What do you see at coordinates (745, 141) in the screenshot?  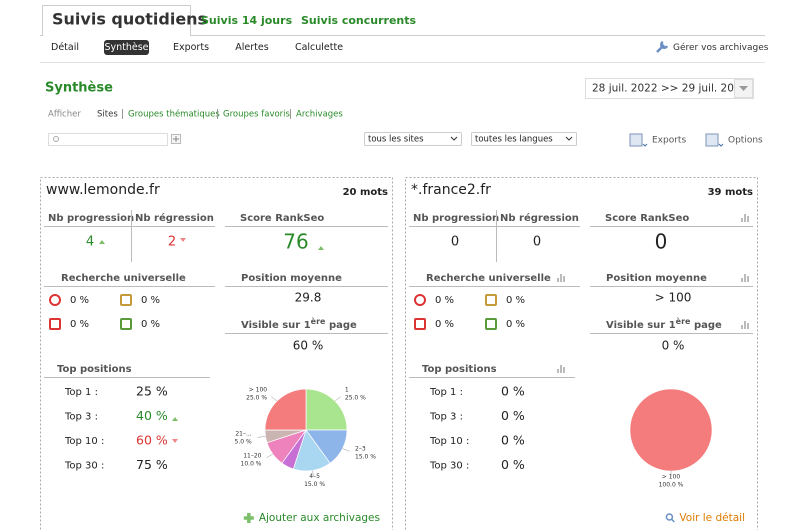 I see `tool-button: Options` at bounding box center [745, 141].